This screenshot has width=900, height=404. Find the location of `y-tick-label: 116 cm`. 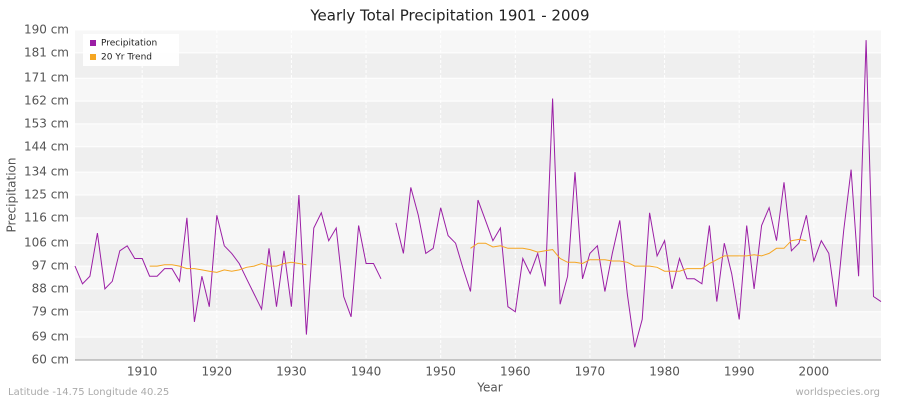

y-tick-label: 116 cm is located at coordinates (46, 217).